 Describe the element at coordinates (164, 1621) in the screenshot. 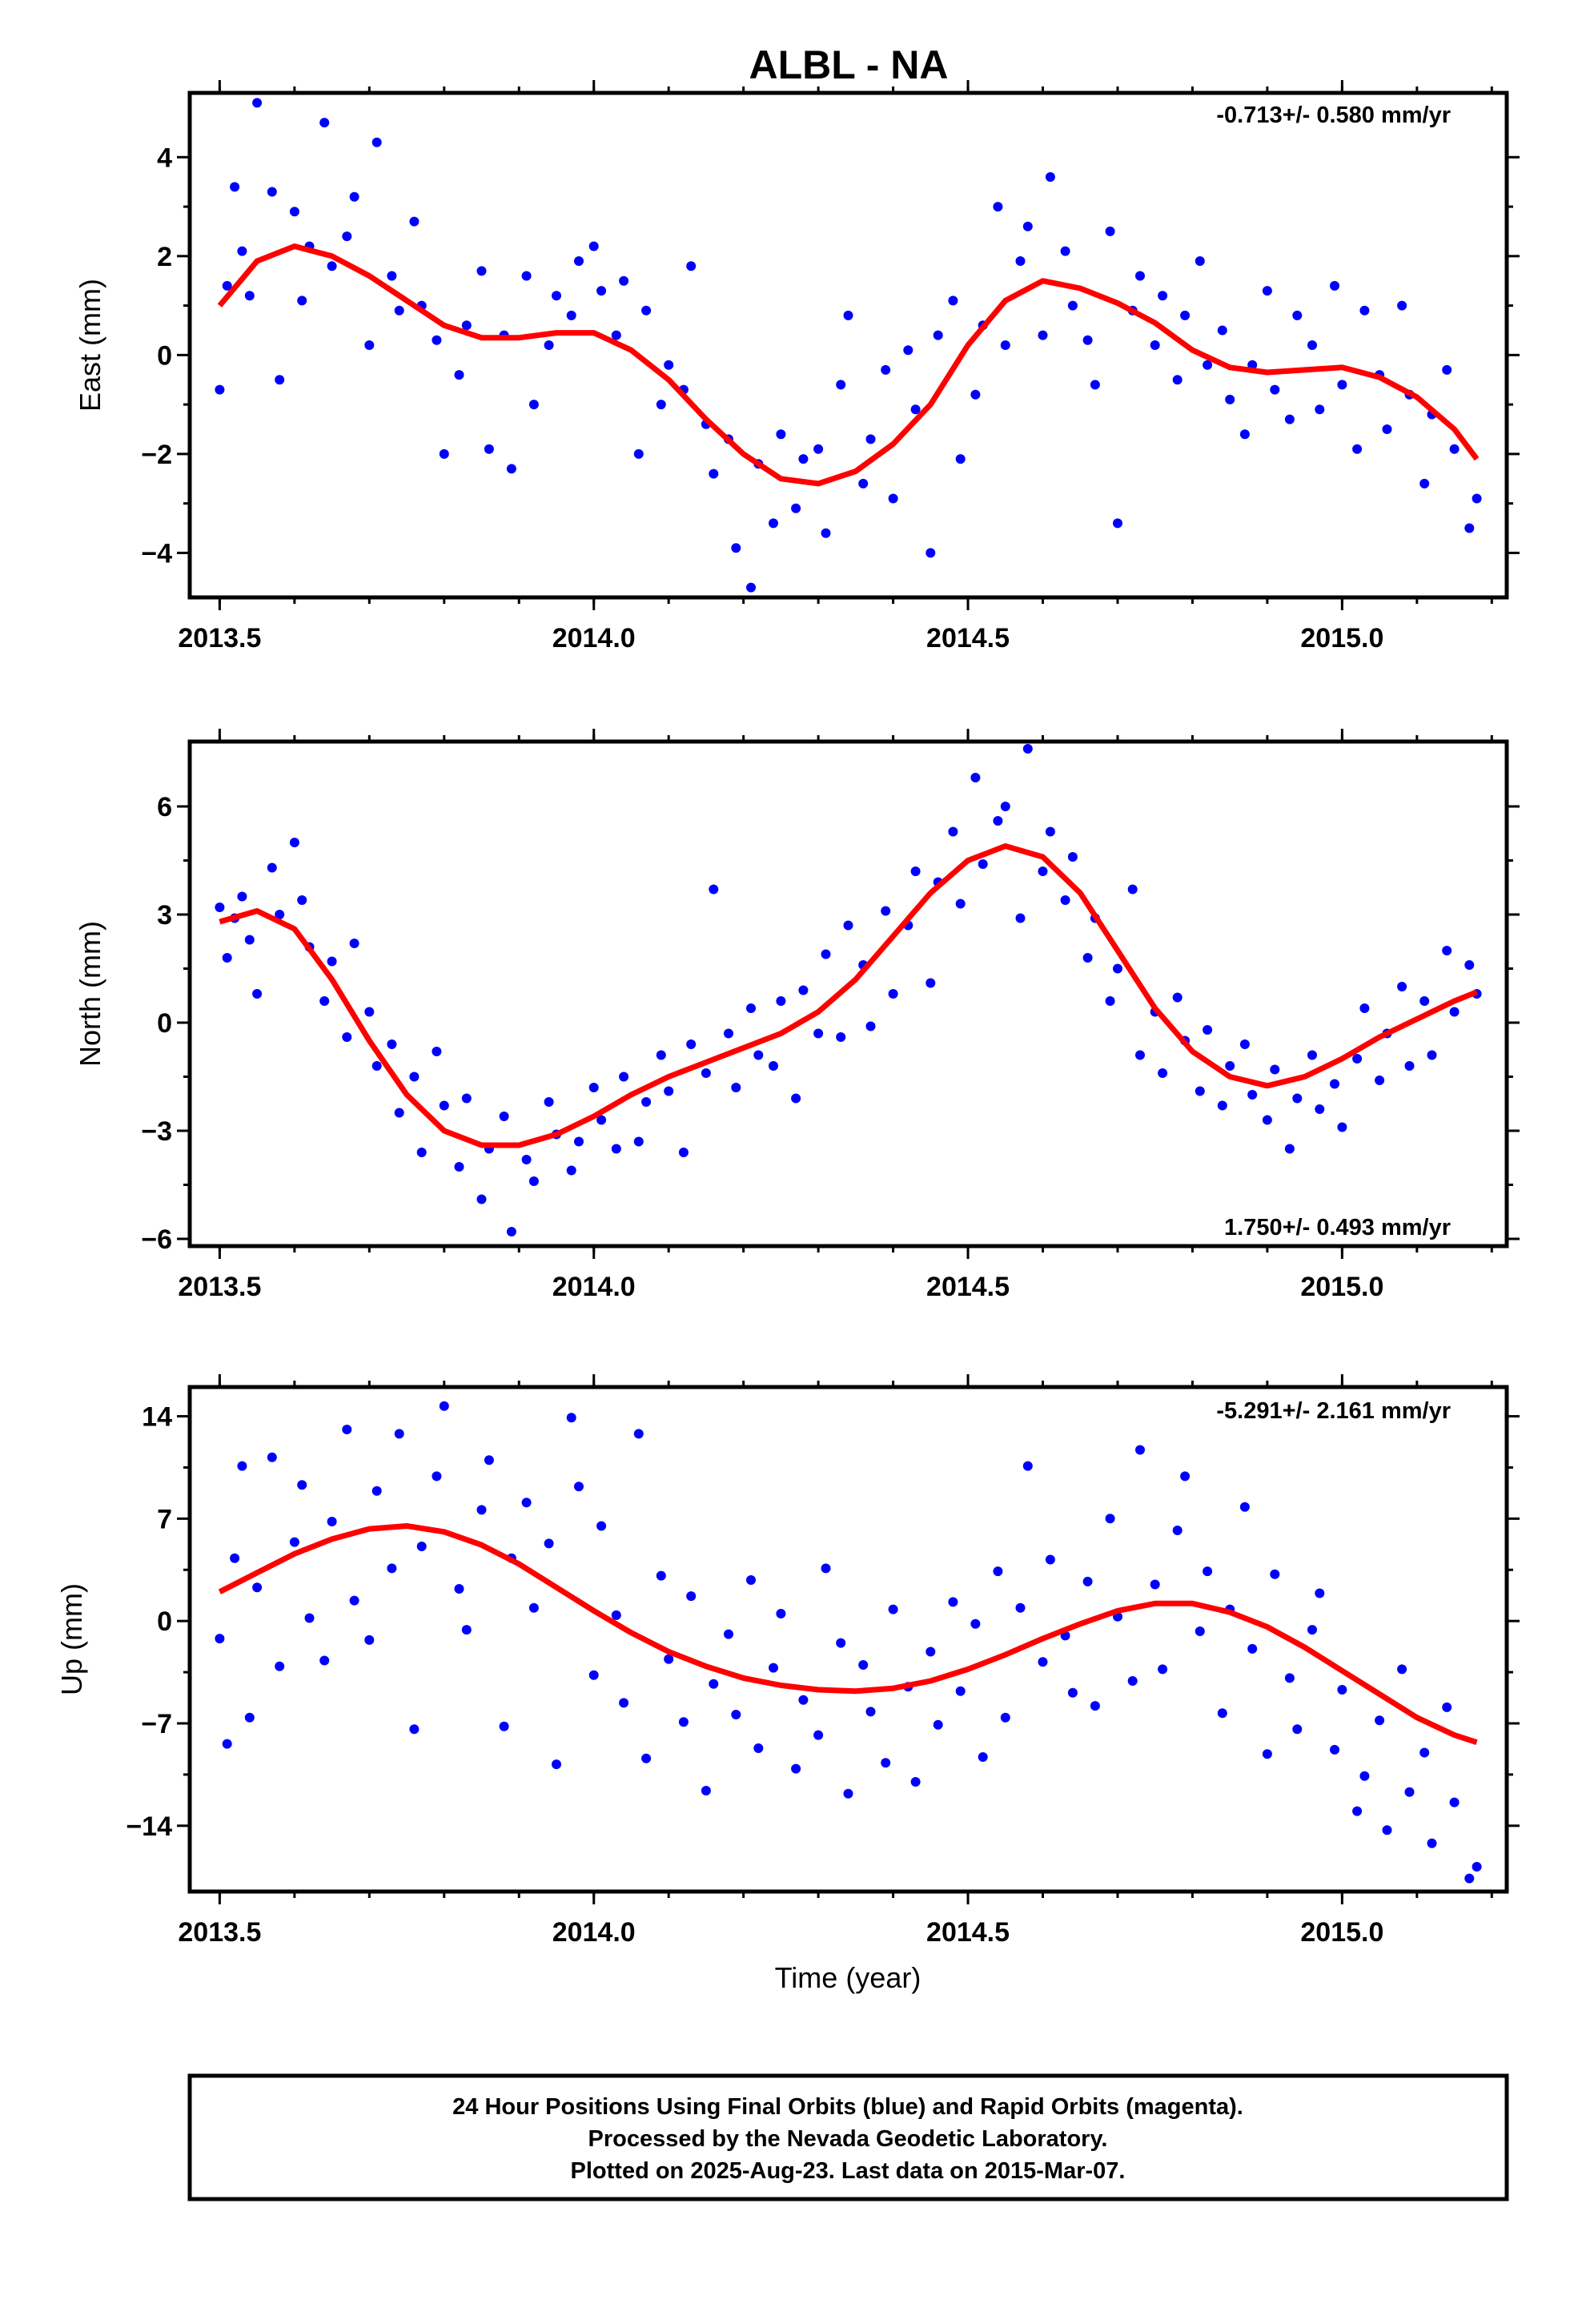

I see `up-y-tick-label: 0` at that location.